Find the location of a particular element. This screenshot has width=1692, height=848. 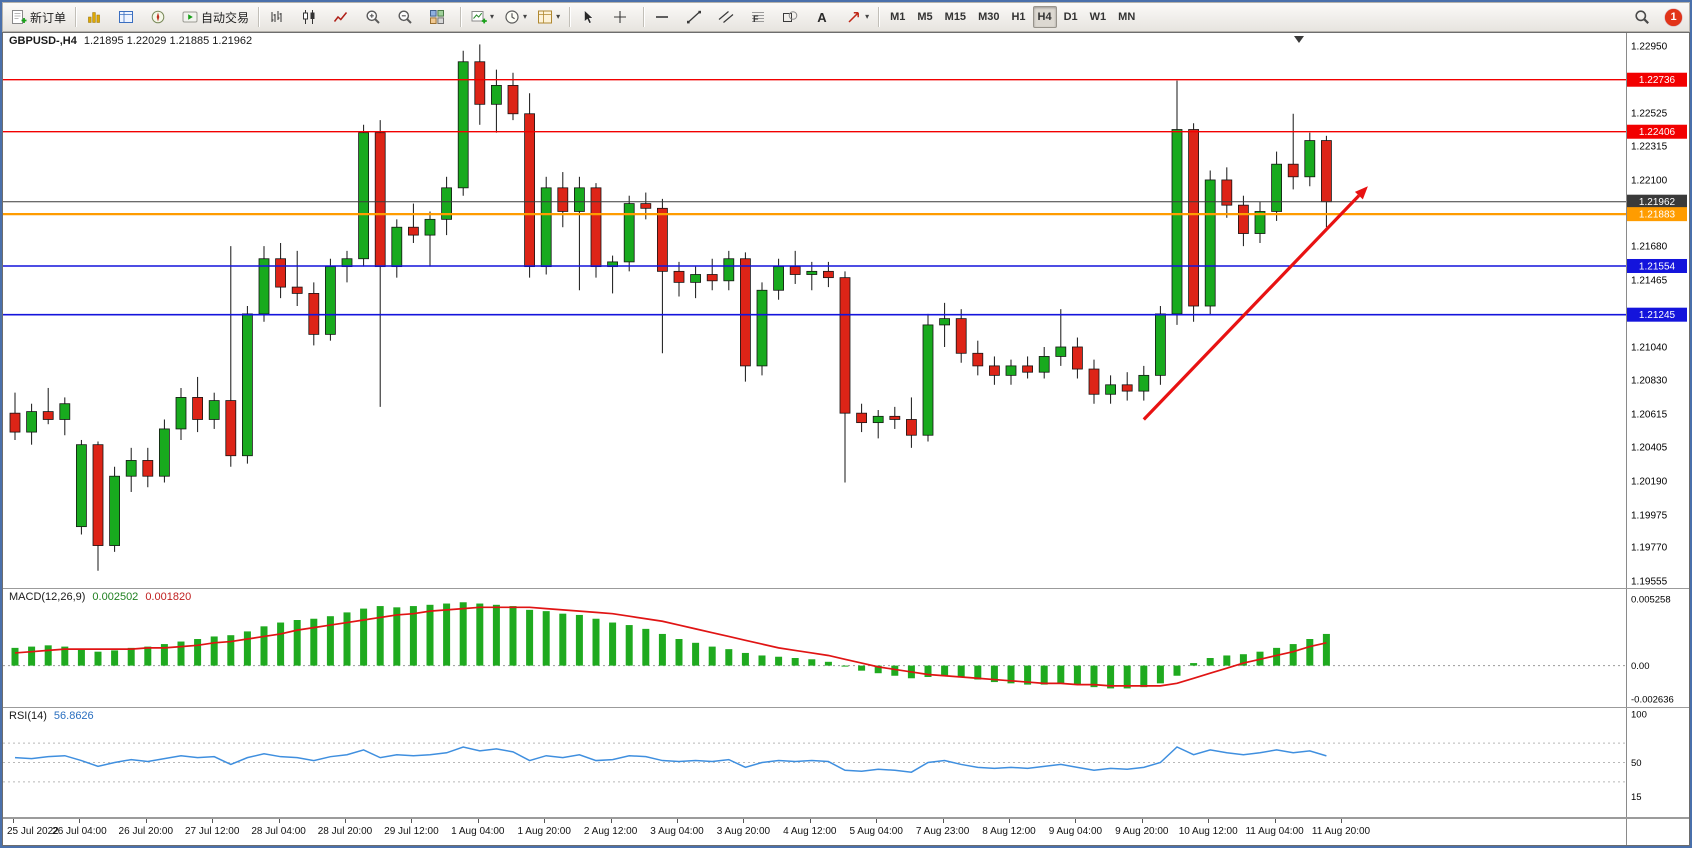

navigator-button is located at coordinates (161, 17).